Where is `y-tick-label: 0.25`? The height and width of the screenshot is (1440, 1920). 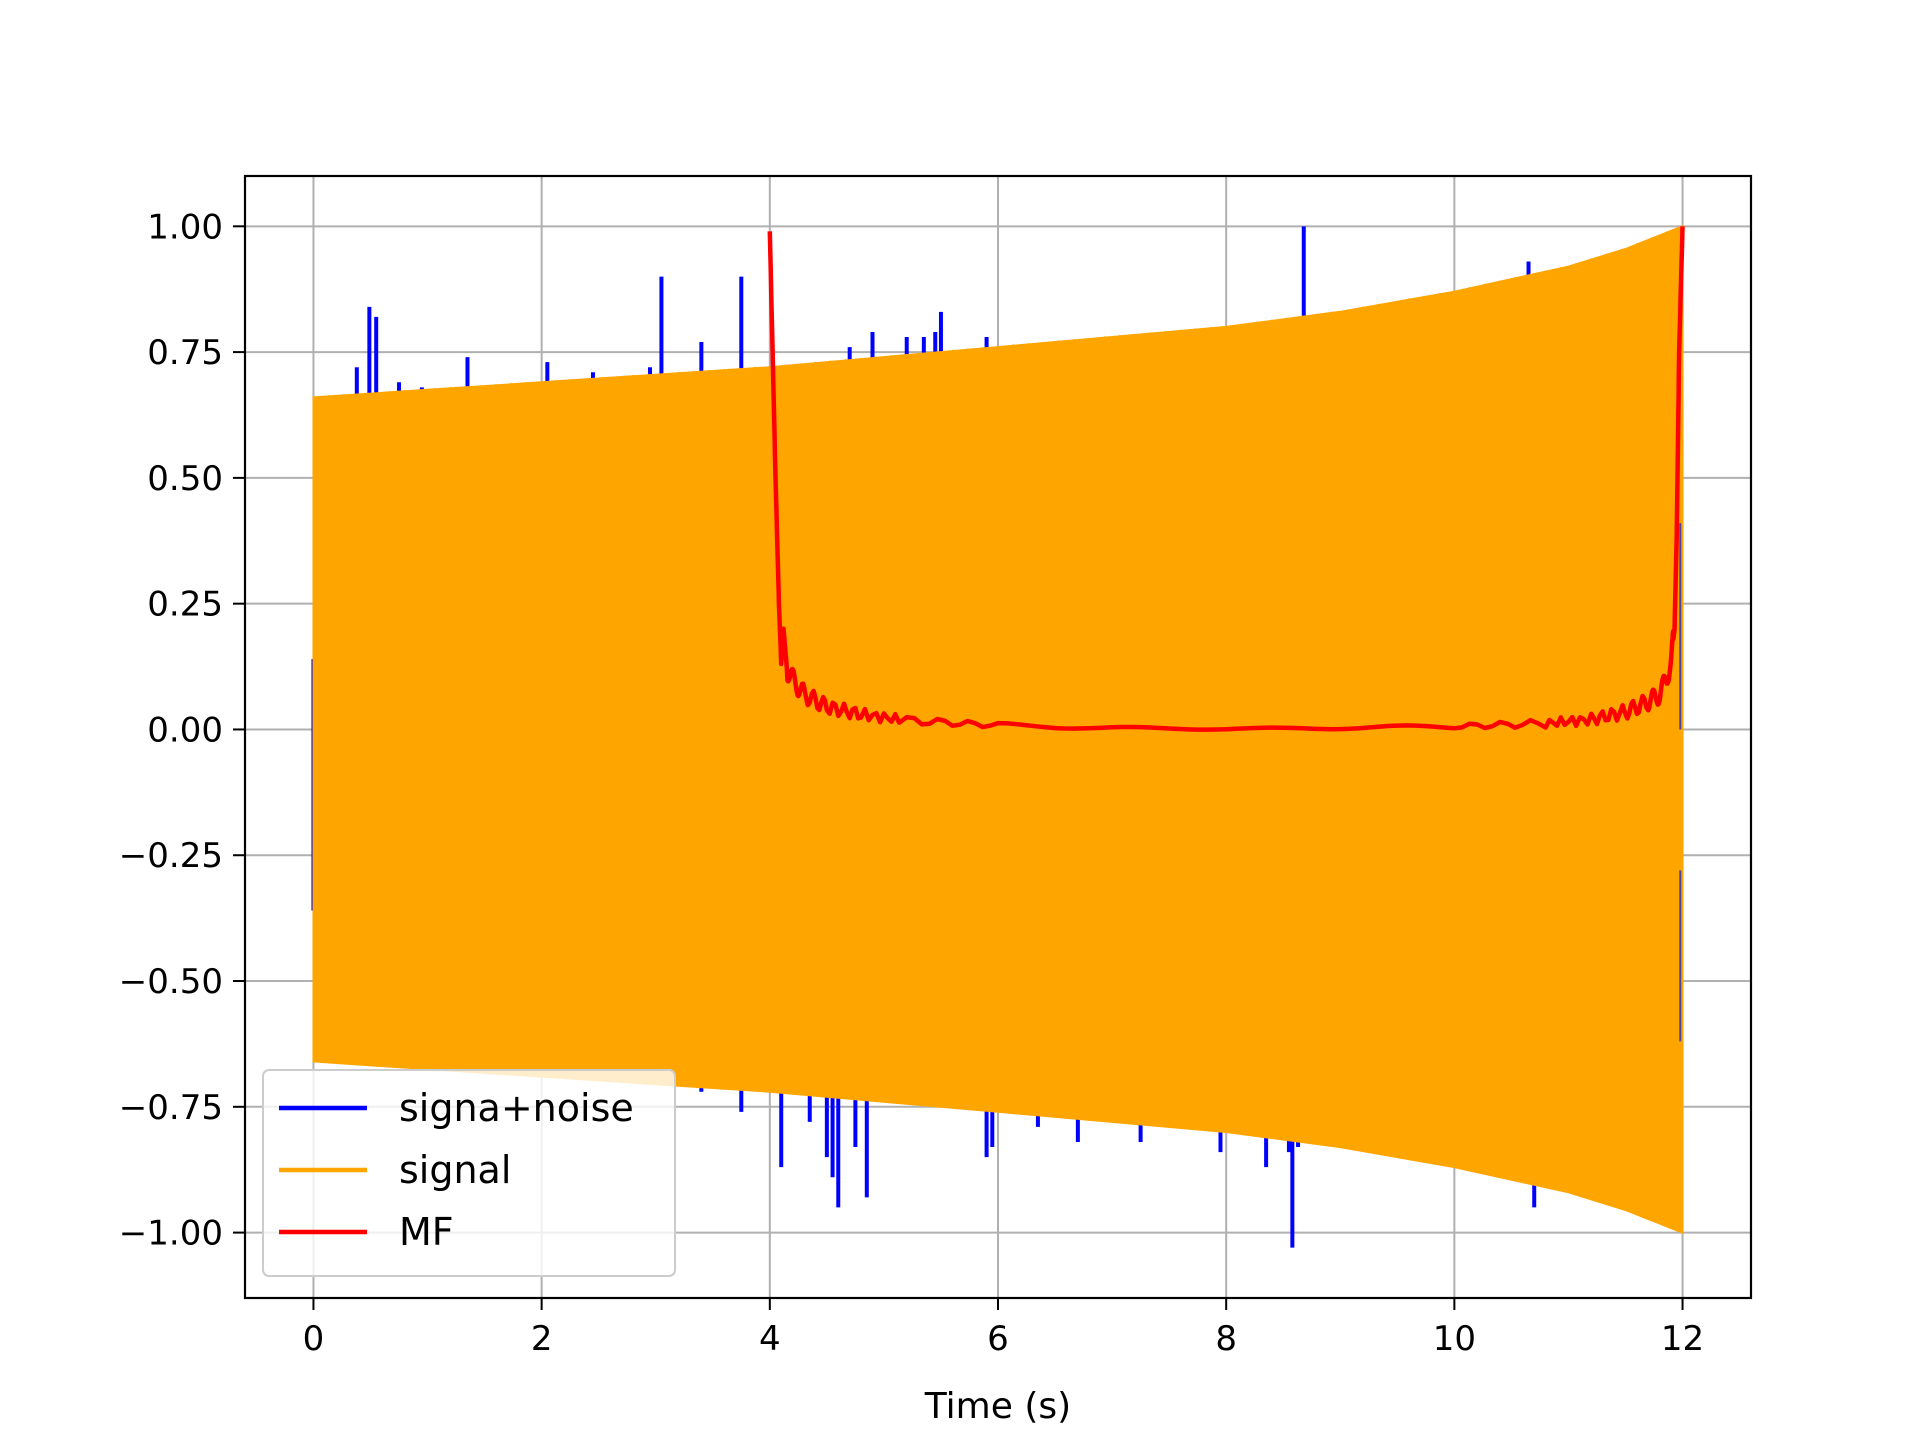 y-tick-label: 0.25 is located at coordinates (185, 605).